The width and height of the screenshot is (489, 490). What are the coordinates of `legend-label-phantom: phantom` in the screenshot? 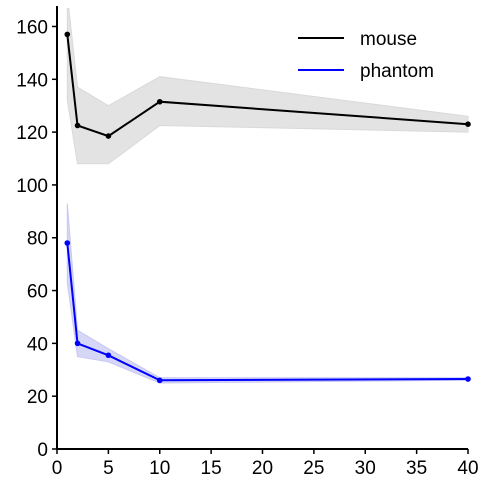 It's located at (397, 71).